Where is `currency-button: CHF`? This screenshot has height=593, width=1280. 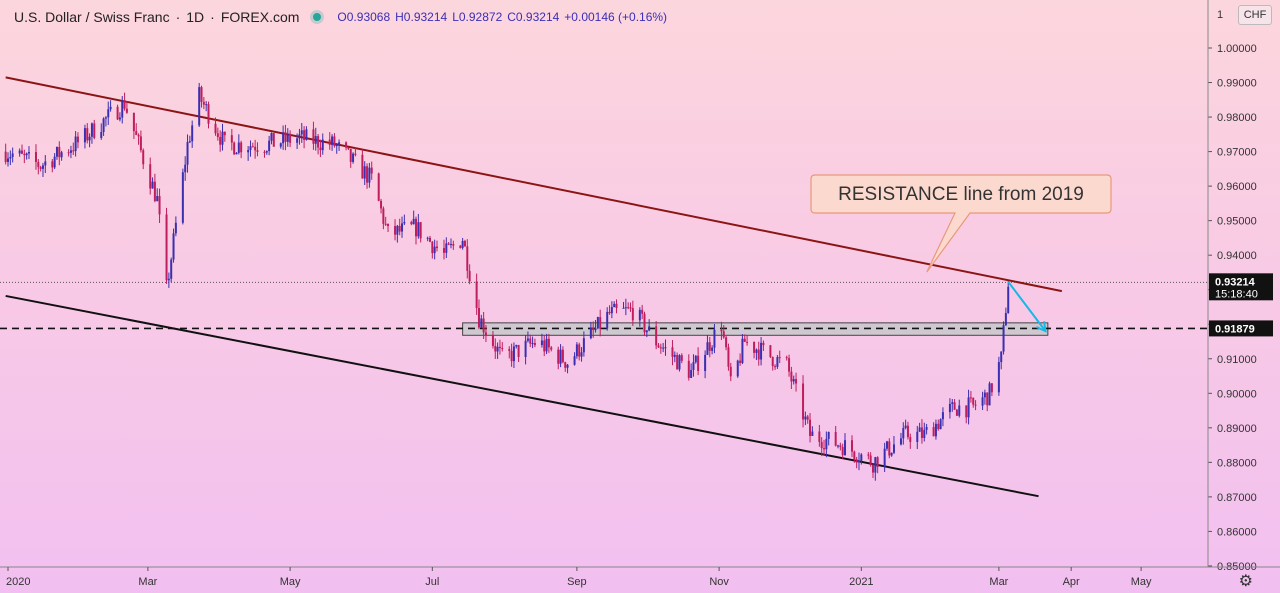 currency-button: CHF is located at coordinates (1255, 15).